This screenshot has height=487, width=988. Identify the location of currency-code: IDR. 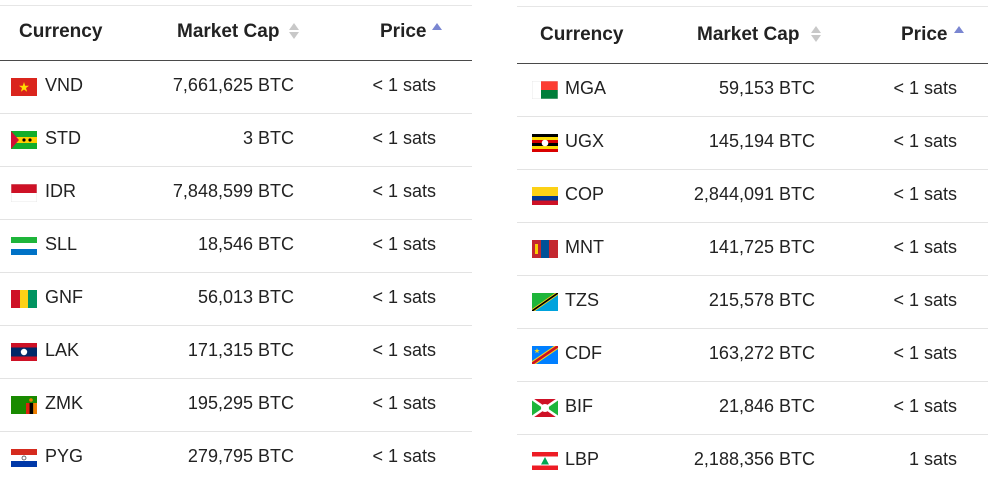
(60, 191).